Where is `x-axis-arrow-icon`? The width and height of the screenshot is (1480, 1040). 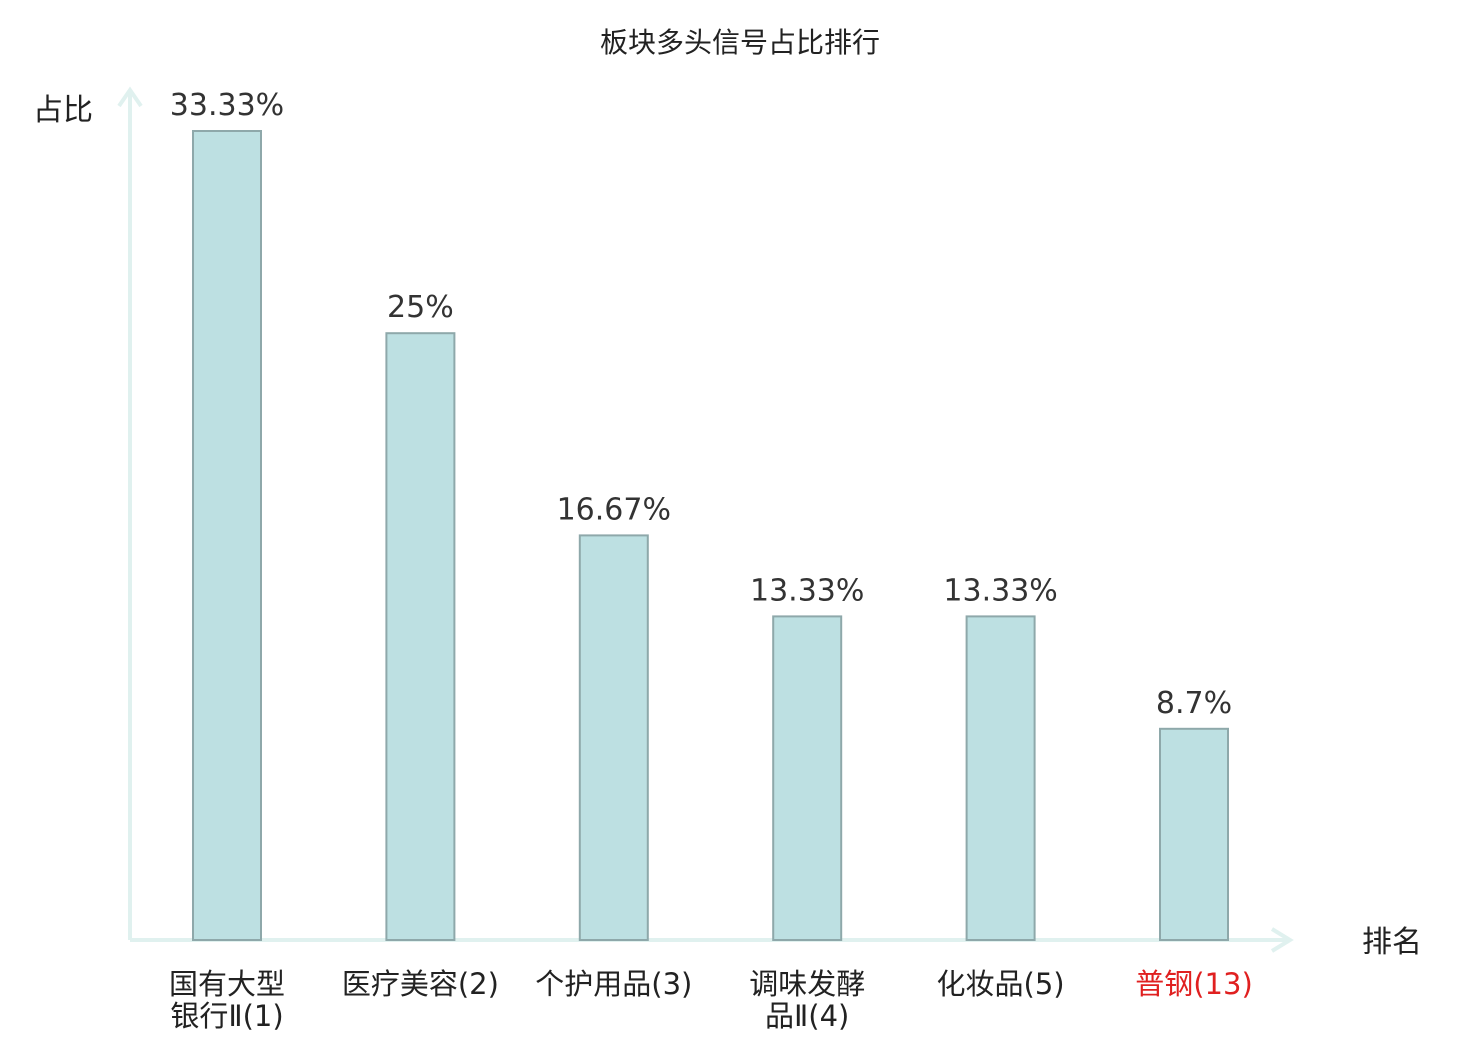 x-axis-arrow-icon is located at coordinates (1282, 940).